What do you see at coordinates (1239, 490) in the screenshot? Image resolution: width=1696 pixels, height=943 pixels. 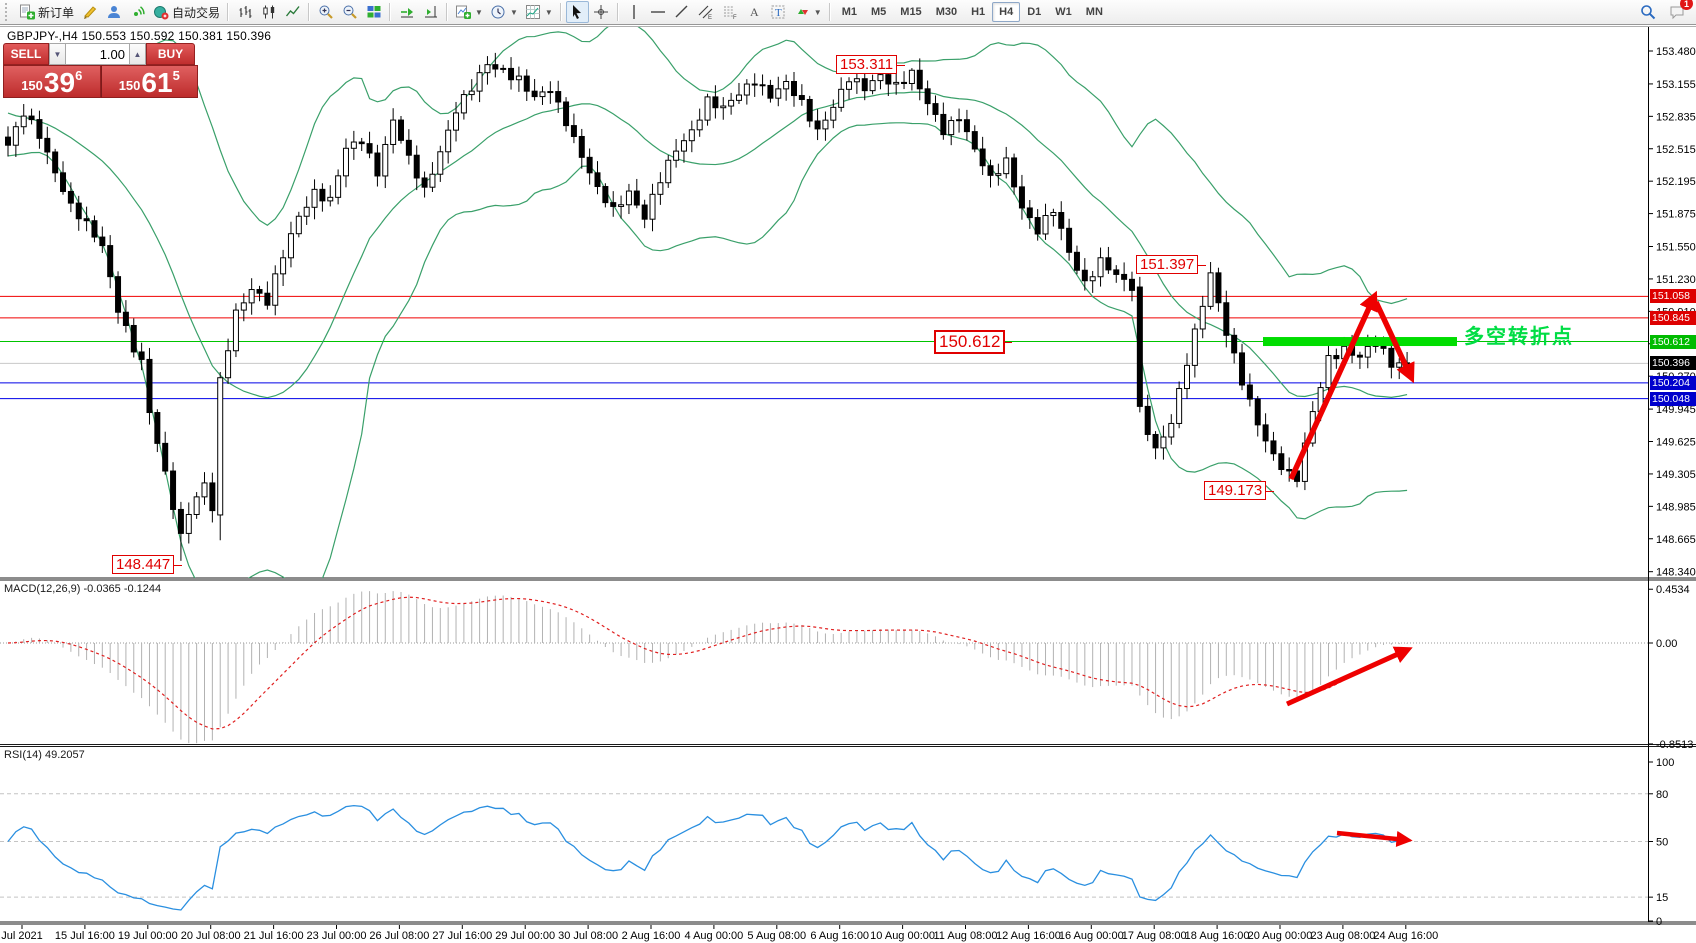 I see `price-callout: 149.173` at bounding box center [1239, 490].